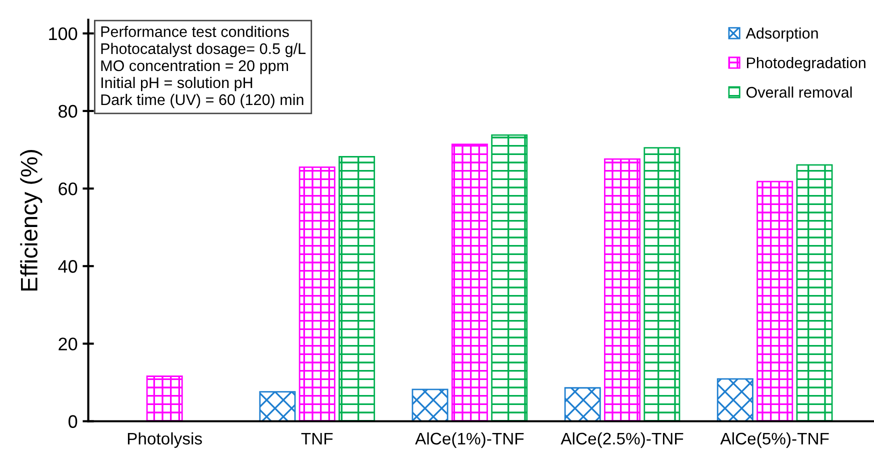  Describe the element at coordinates (68, 111) in the screenshot. I see `y-tick-label: 80` at that location.